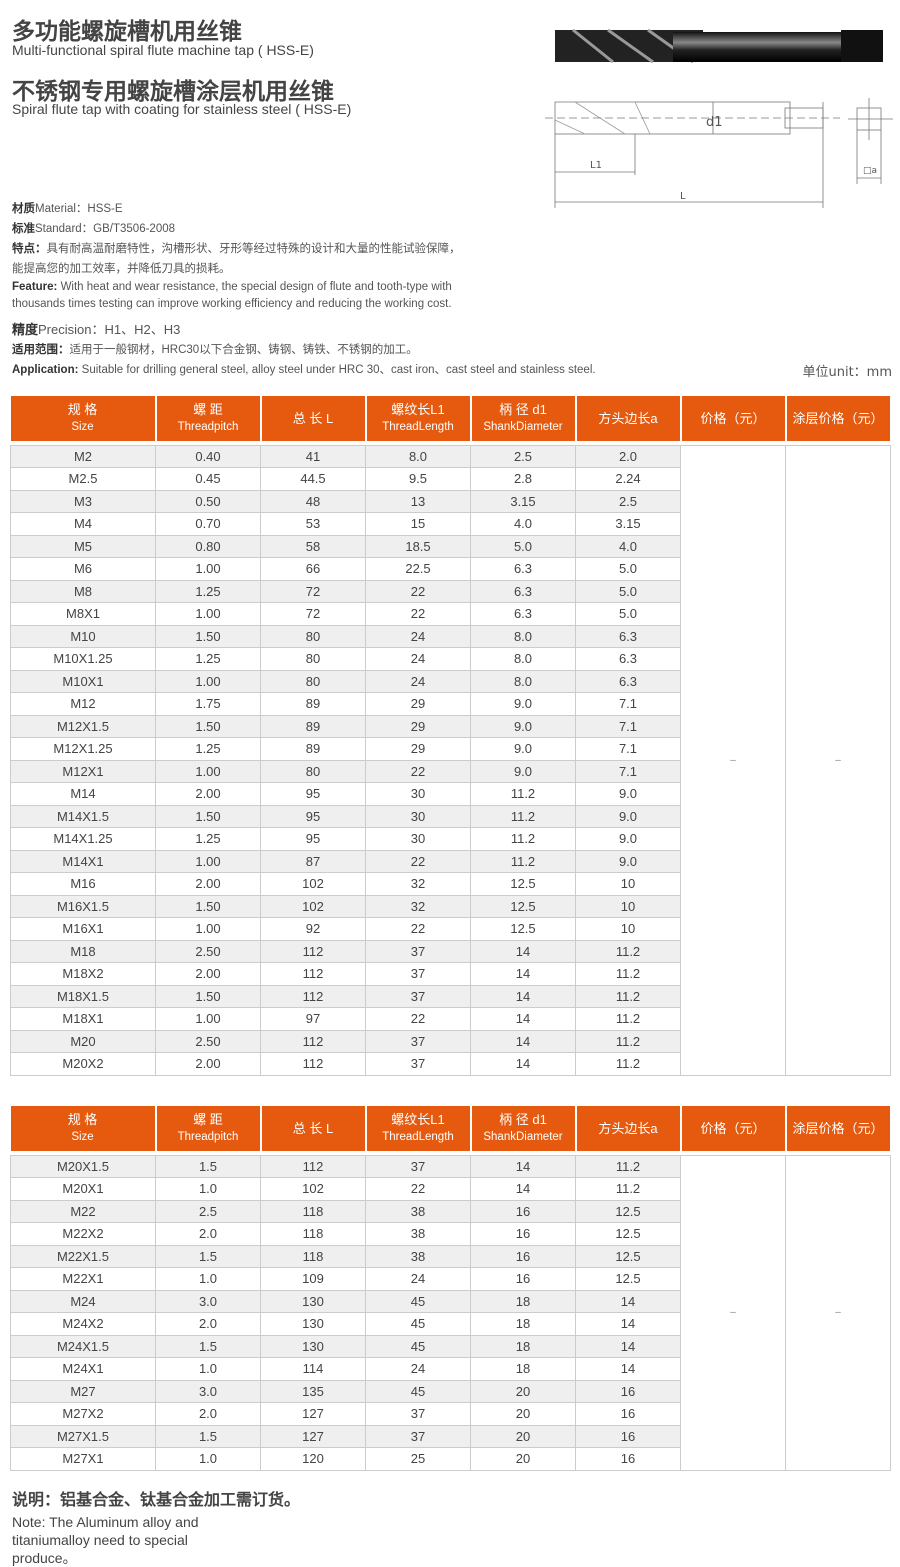  What do you see at coordinates (450, 569) in the screenshot?
I see `table-row: M6 1.00 66 22.5 6.3 5.0` at bounding box center [450, 569].